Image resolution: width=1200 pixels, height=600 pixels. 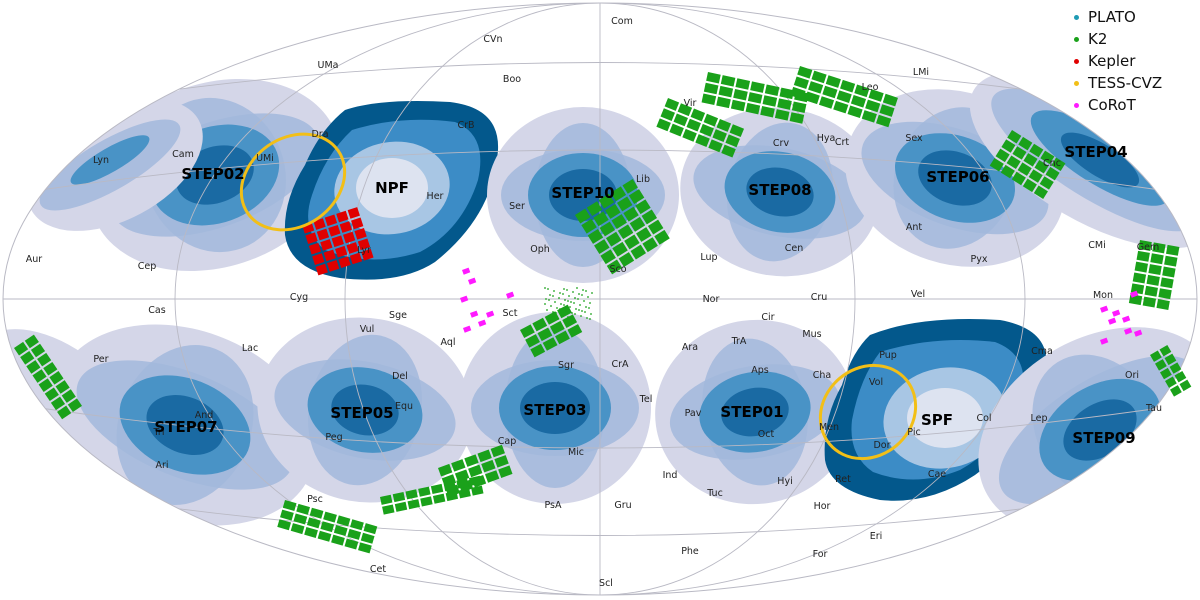 What do you see at coordinates (293, 182) in the screenshot?
I see `tess-cvz-north` at bounding box center [293, 182].